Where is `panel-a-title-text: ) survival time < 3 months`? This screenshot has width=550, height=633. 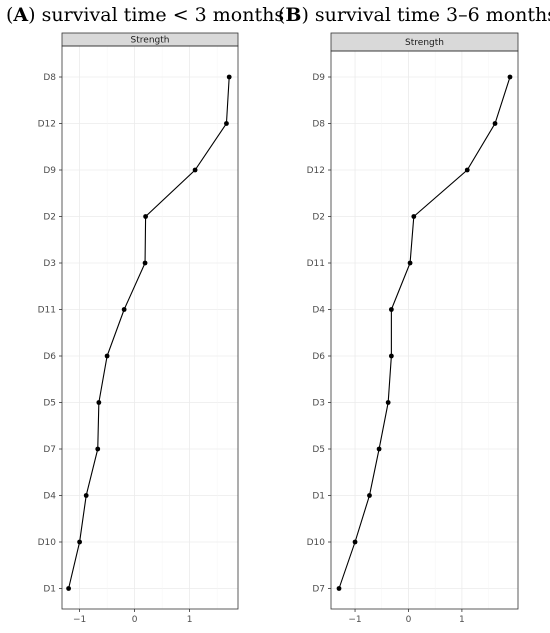
panel-a-title-text: ) survival time < 3 months is located at coordinates (156, 15).